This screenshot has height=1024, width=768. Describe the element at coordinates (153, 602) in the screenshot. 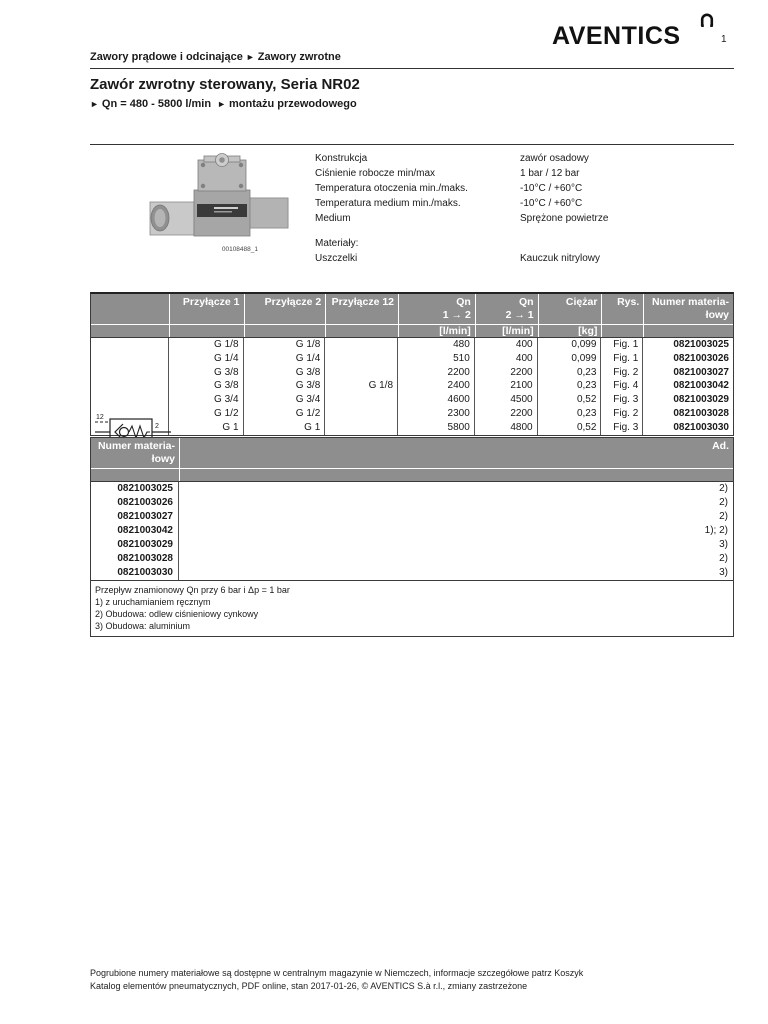

I see `footnote-line: 1) z uruchamianiem ręcznym` at that location.